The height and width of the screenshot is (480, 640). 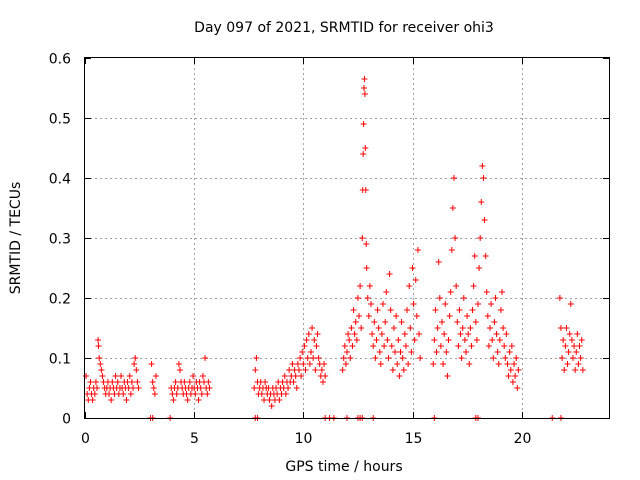 I want to click on x-tick-label: 10, so click(x=304, y=439).